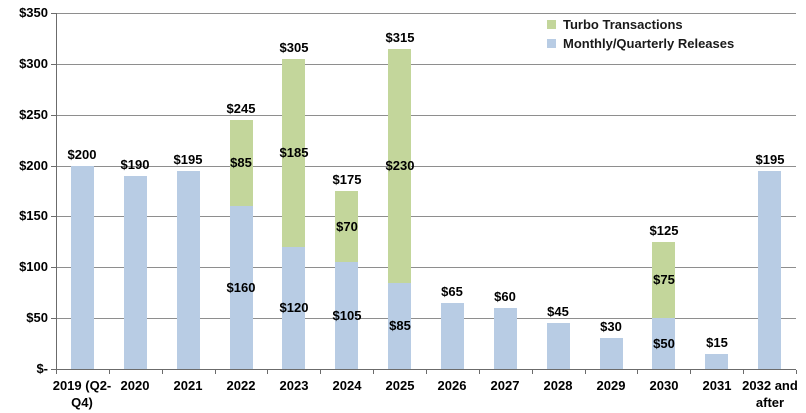 The width and height of the screenshot is (806, 413). What do you see at coordinates (664, 385) in the screenshot?
I see `x-axis-label: 2030` at bounding box center [664, 385].